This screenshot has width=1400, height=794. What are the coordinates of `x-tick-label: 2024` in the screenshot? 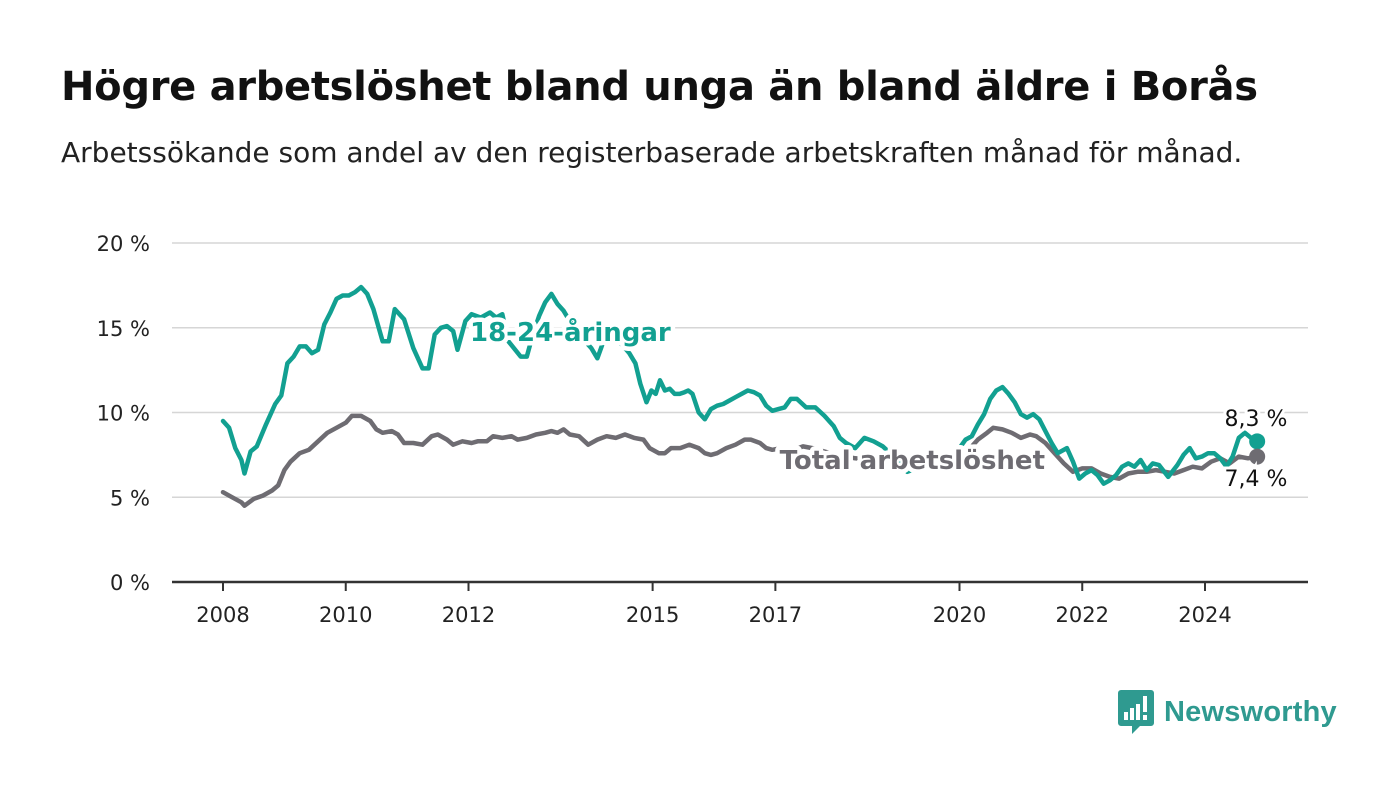 It's located at (1204, 615).